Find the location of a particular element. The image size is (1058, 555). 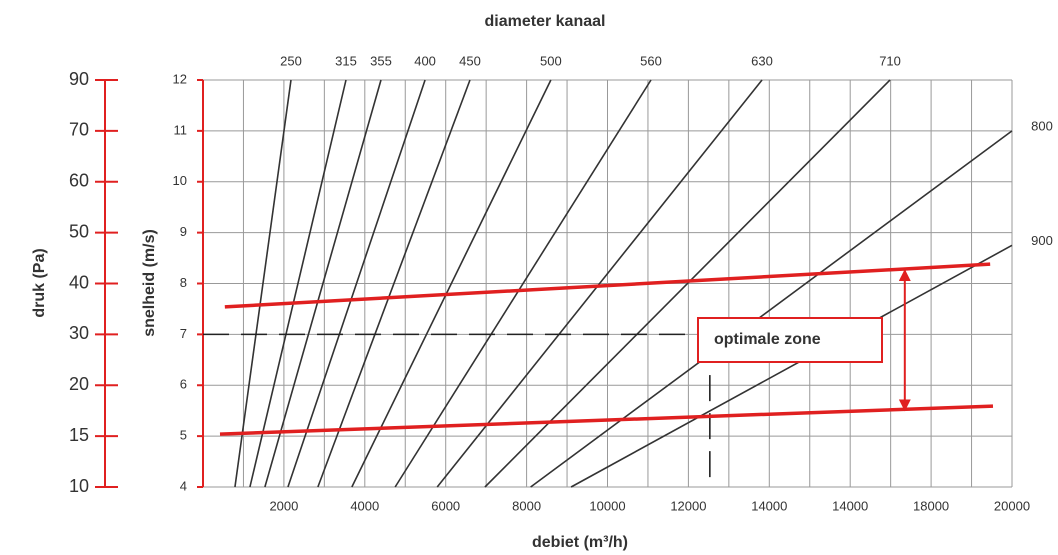

x-tick-label: 4000 is located at coordinates (364, 505).